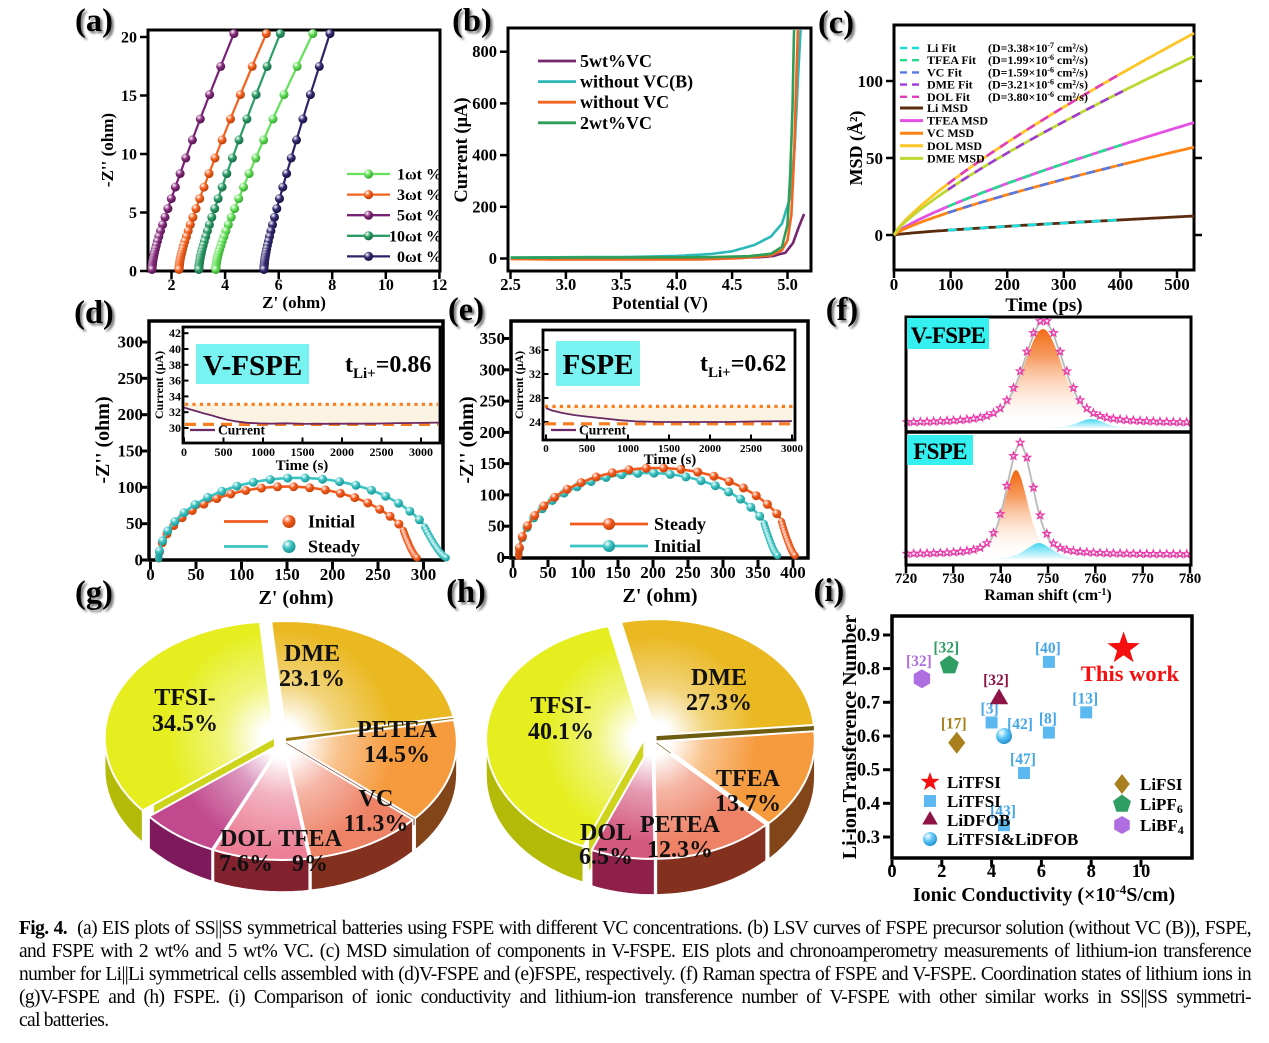  What do you see at coordinates (951, 60) in the screenshot?
I see `svg-text: TFEA Fit` at bounding box center [951, 60].